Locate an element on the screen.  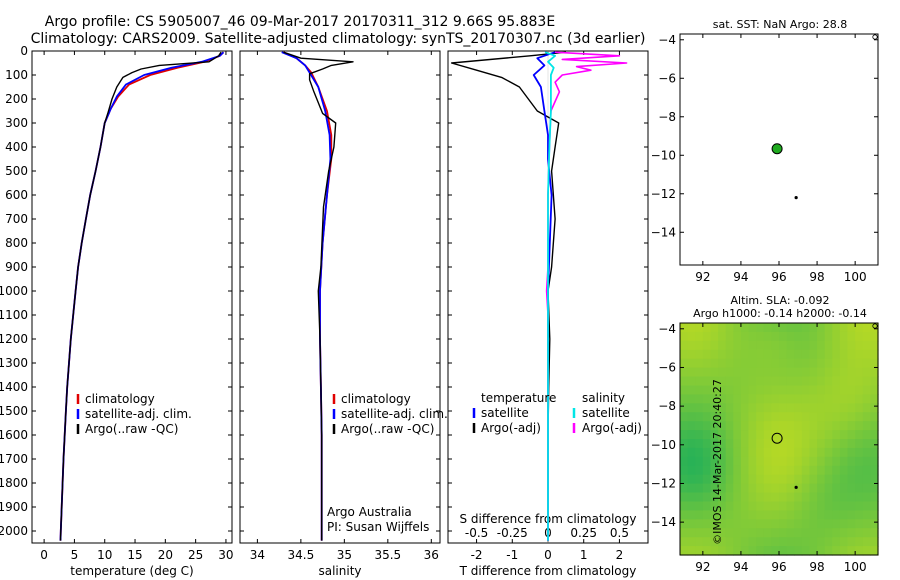
y-tick-label: 1500 is located at coordinates (14, 411).